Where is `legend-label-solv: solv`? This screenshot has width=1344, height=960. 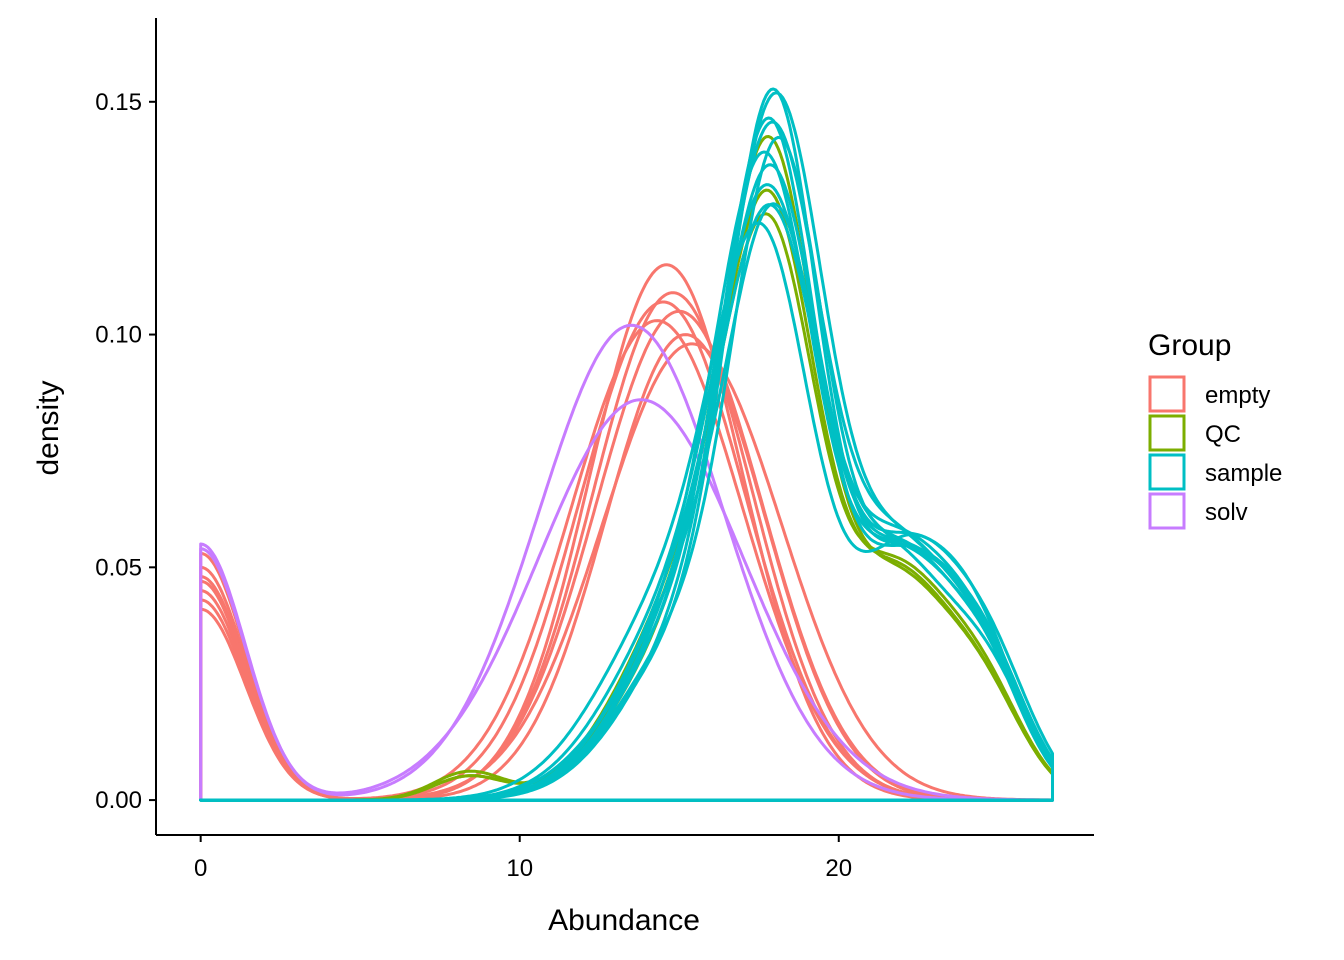 legend-label-solv: solv is located at coordinates (1226, 512).